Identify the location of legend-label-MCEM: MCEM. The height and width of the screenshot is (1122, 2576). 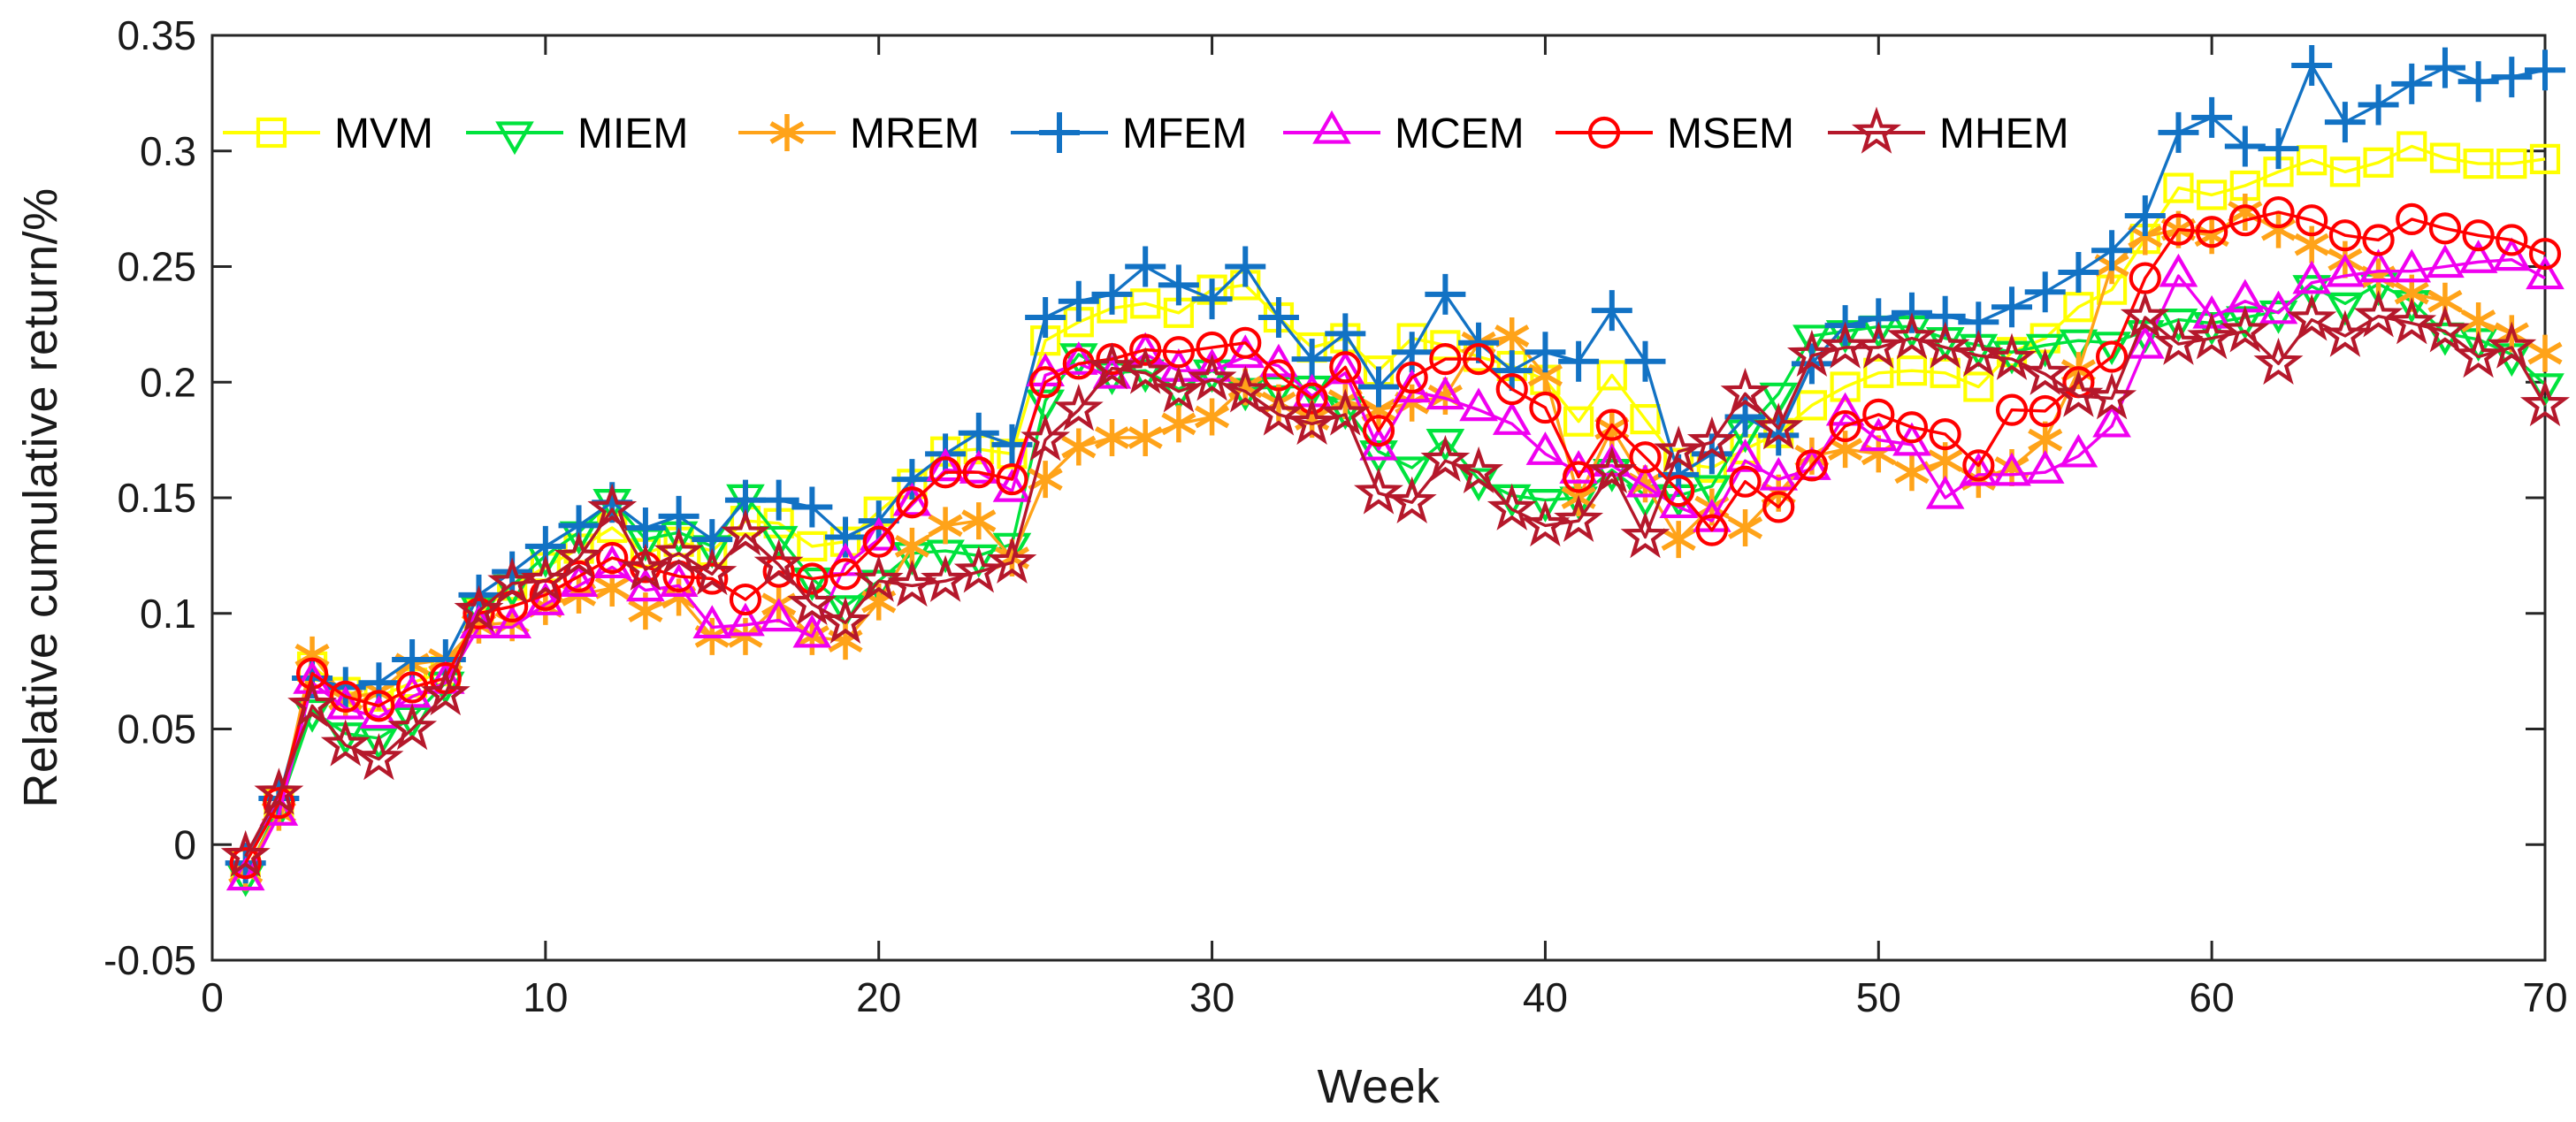
(1460, 134).